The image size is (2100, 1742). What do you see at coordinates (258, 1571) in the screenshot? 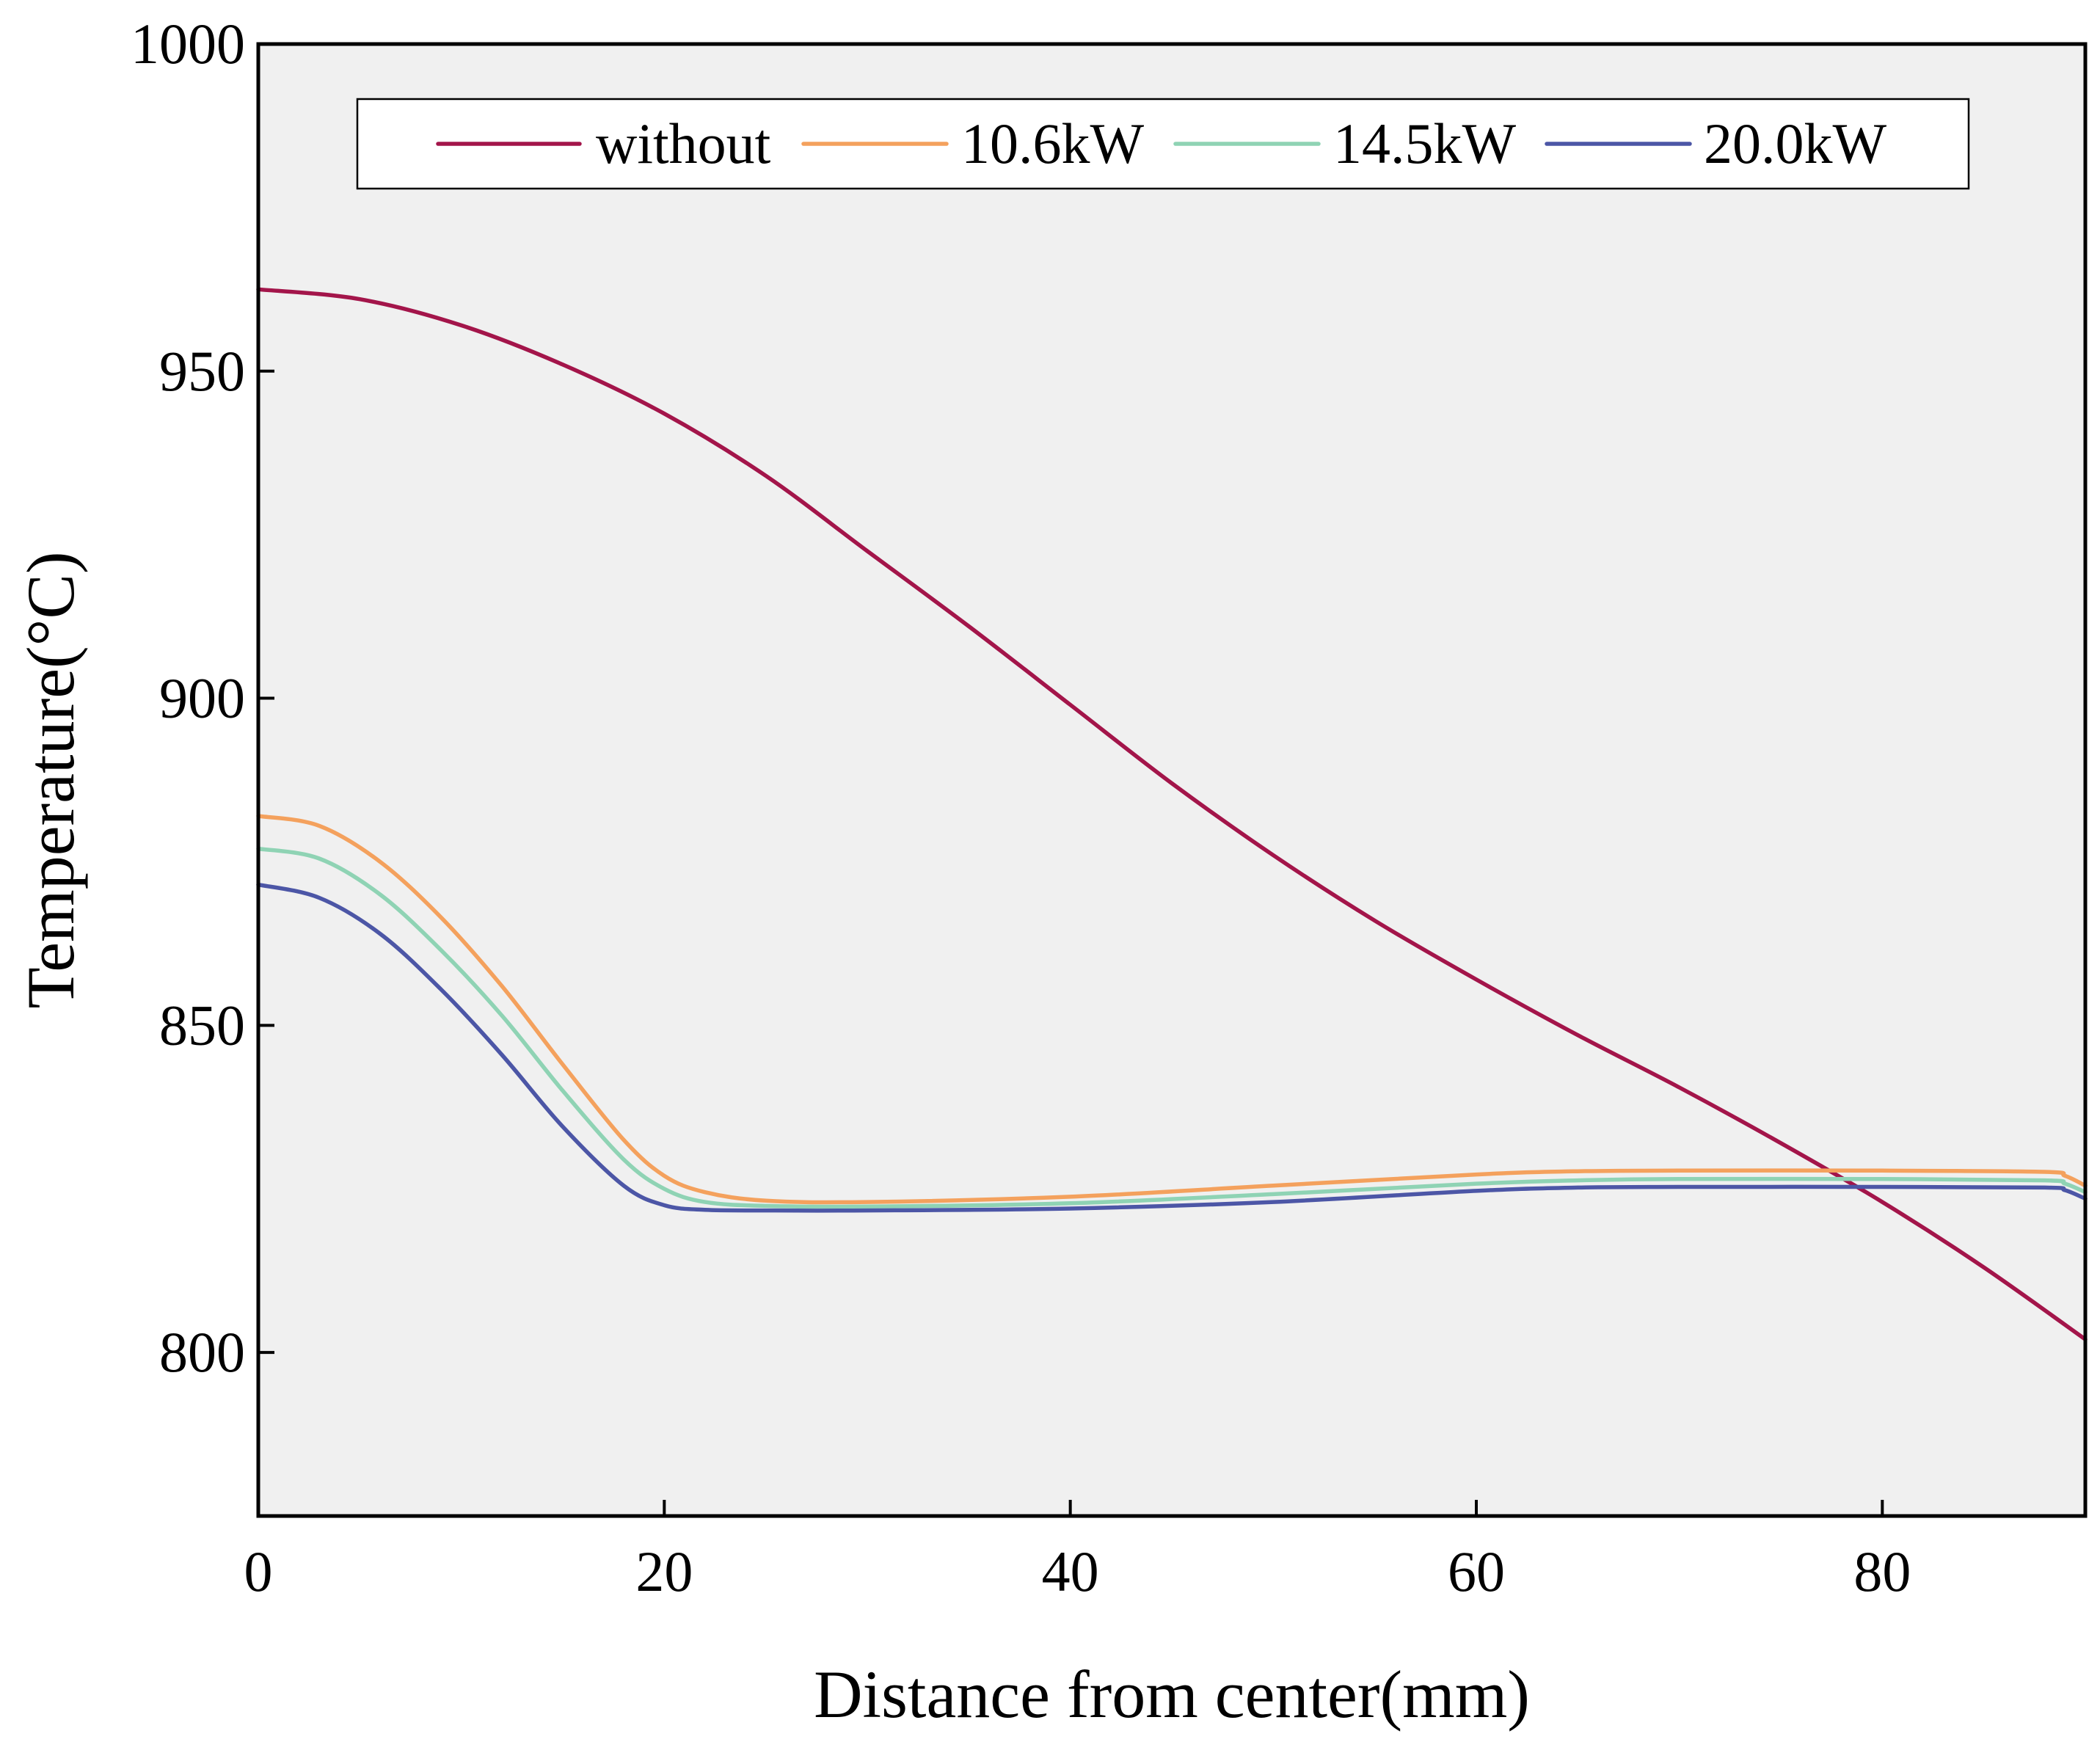
I see `x-tick-label: 0` at bounding box center [258, 1571].